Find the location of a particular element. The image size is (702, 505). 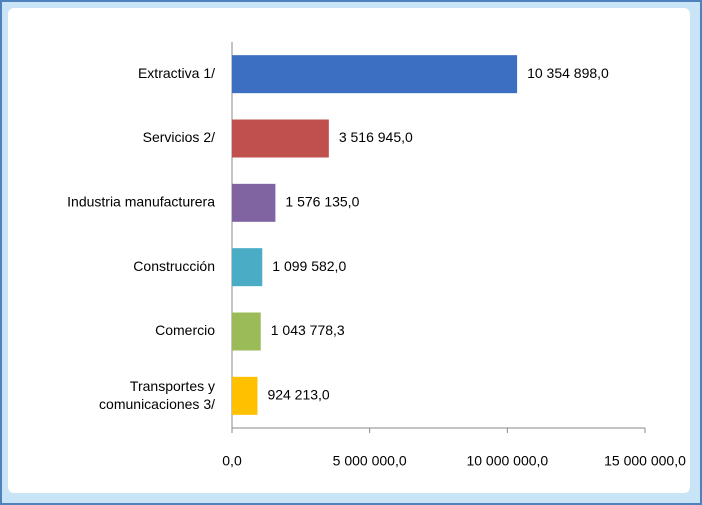

y-tick-label: Extractiva 1/ is located at coordinates (176, 73).